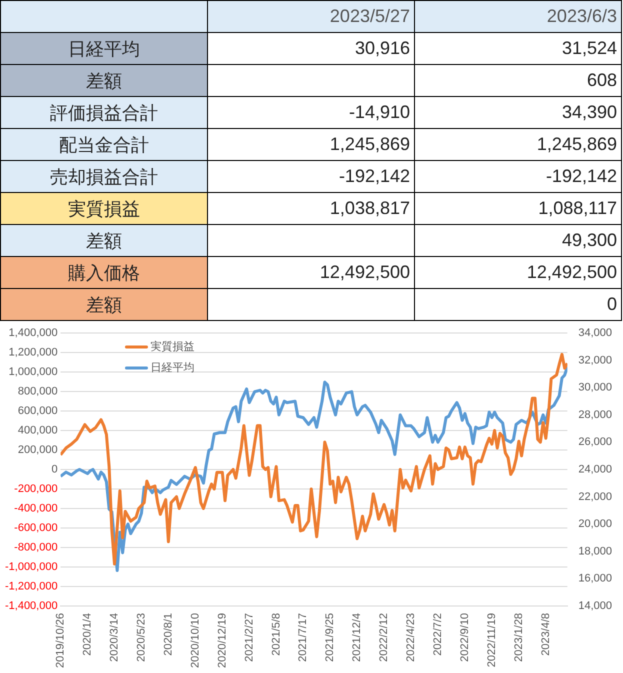 The image size is (623, 673). Describe the element at coordinates (195, 640) in the screenshot. I see `x-tick-label: 2020/10/10` at that location.